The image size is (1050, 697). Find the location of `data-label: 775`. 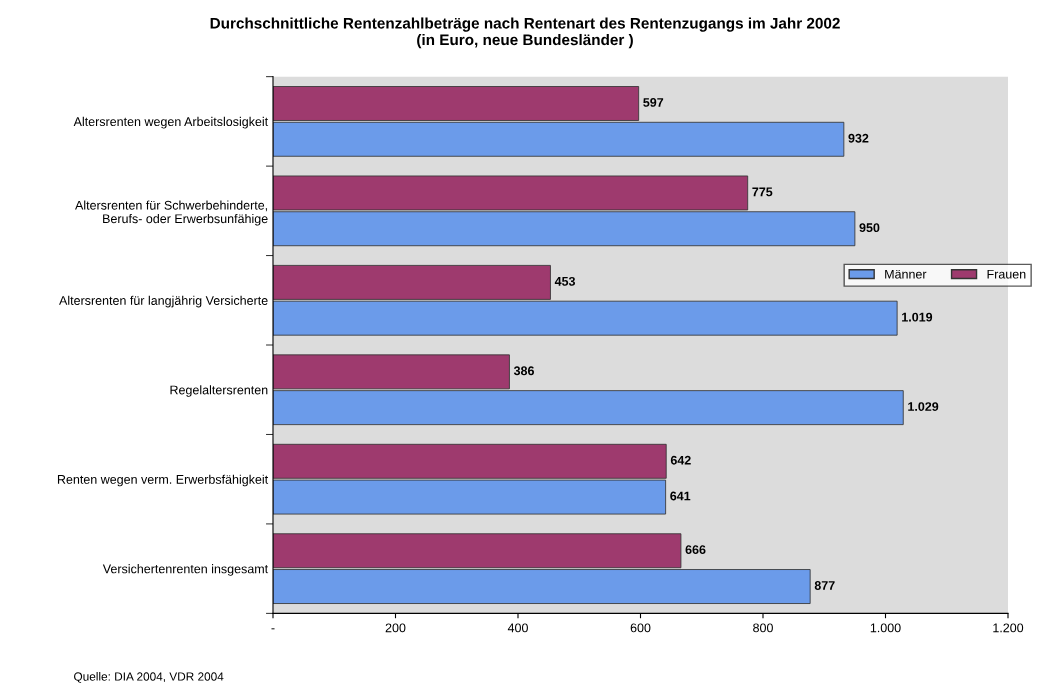

data-label: 775 is located at coordinates (762, 192).